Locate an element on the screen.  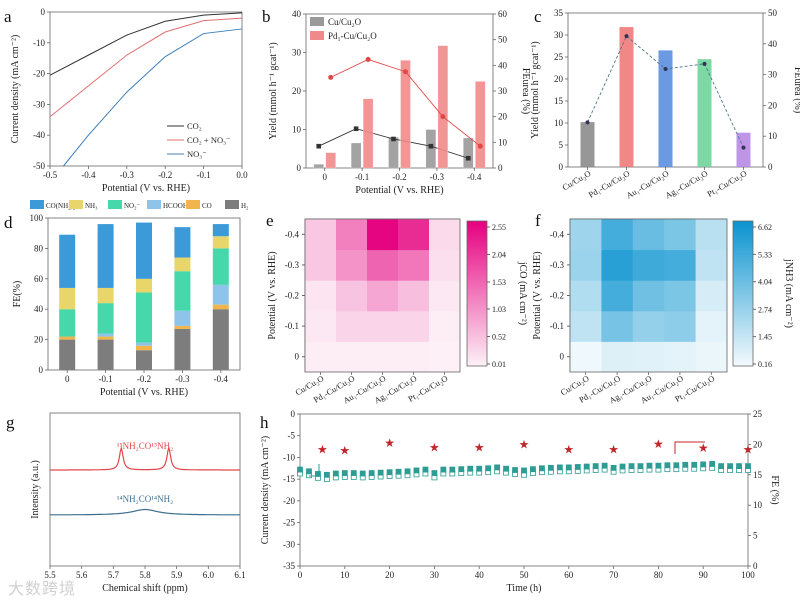
x-tick-label: Au₁-Cu/Cu₂O is located at coordinates (647, 184).